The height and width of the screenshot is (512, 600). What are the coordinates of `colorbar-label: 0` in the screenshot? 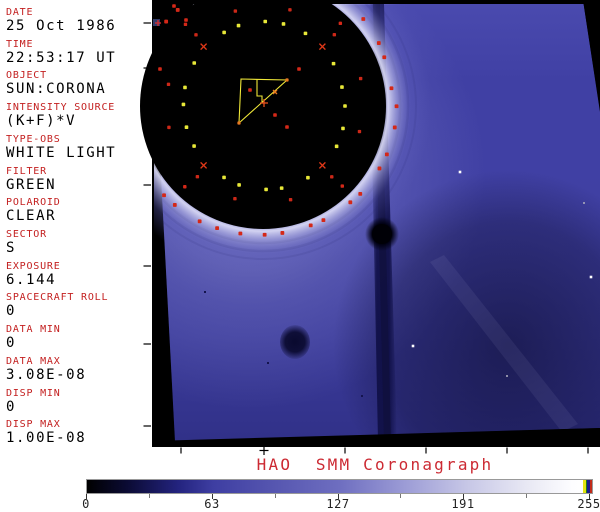 It's located at (86, 504).